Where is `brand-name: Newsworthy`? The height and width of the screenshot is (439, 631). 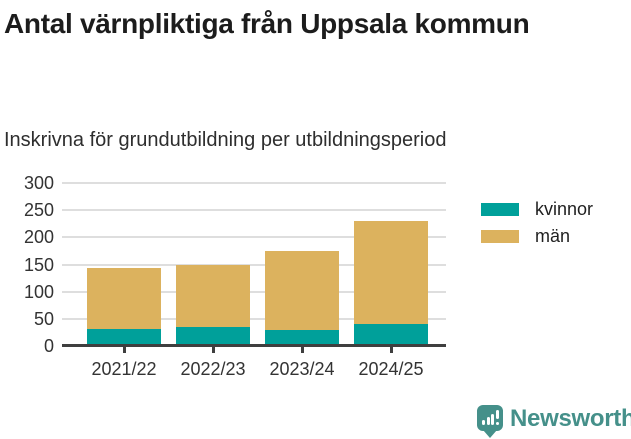 brand-name: Newsworthy is located at coordinates (570, 418).